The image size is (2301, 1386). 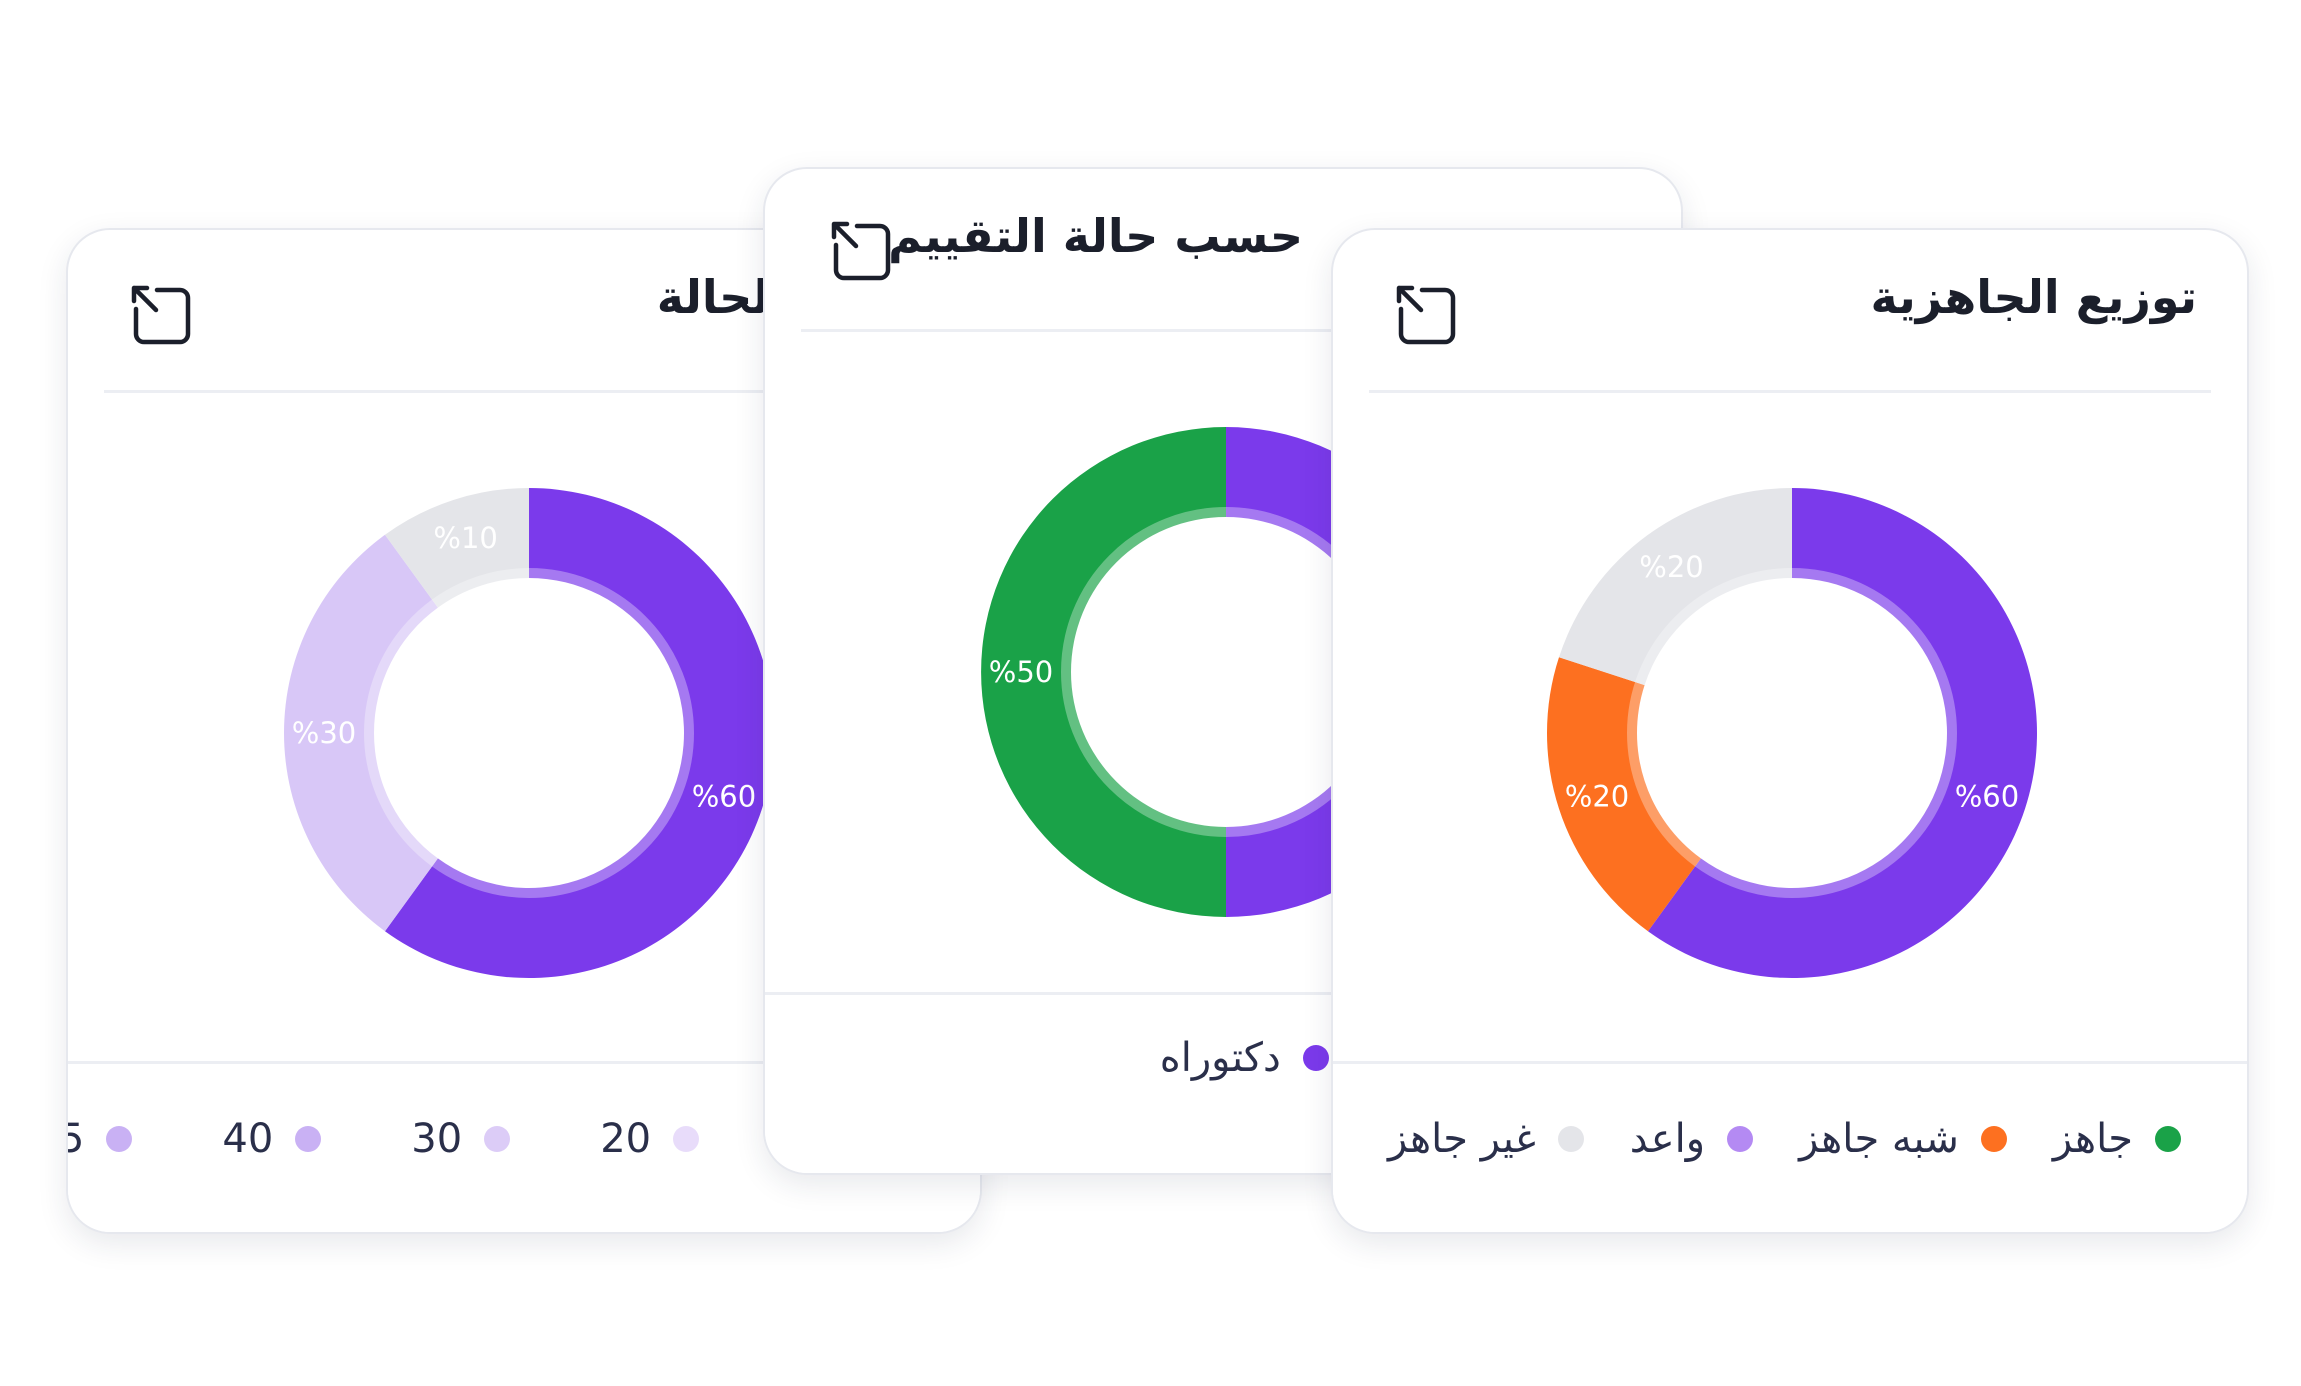 I want to click on chart-legend: جاهز شبه جاهز واعد غير جاهز, so click(x=1790, y=1139).